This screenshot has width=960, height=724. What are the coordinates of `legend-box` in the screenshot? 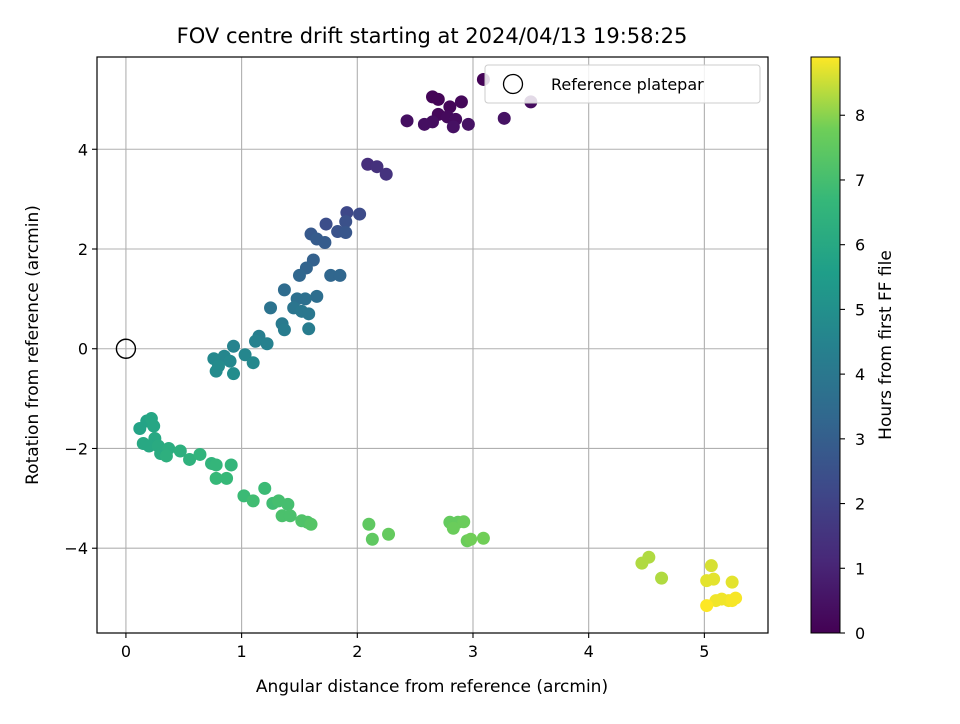 It's located at (622, 84).